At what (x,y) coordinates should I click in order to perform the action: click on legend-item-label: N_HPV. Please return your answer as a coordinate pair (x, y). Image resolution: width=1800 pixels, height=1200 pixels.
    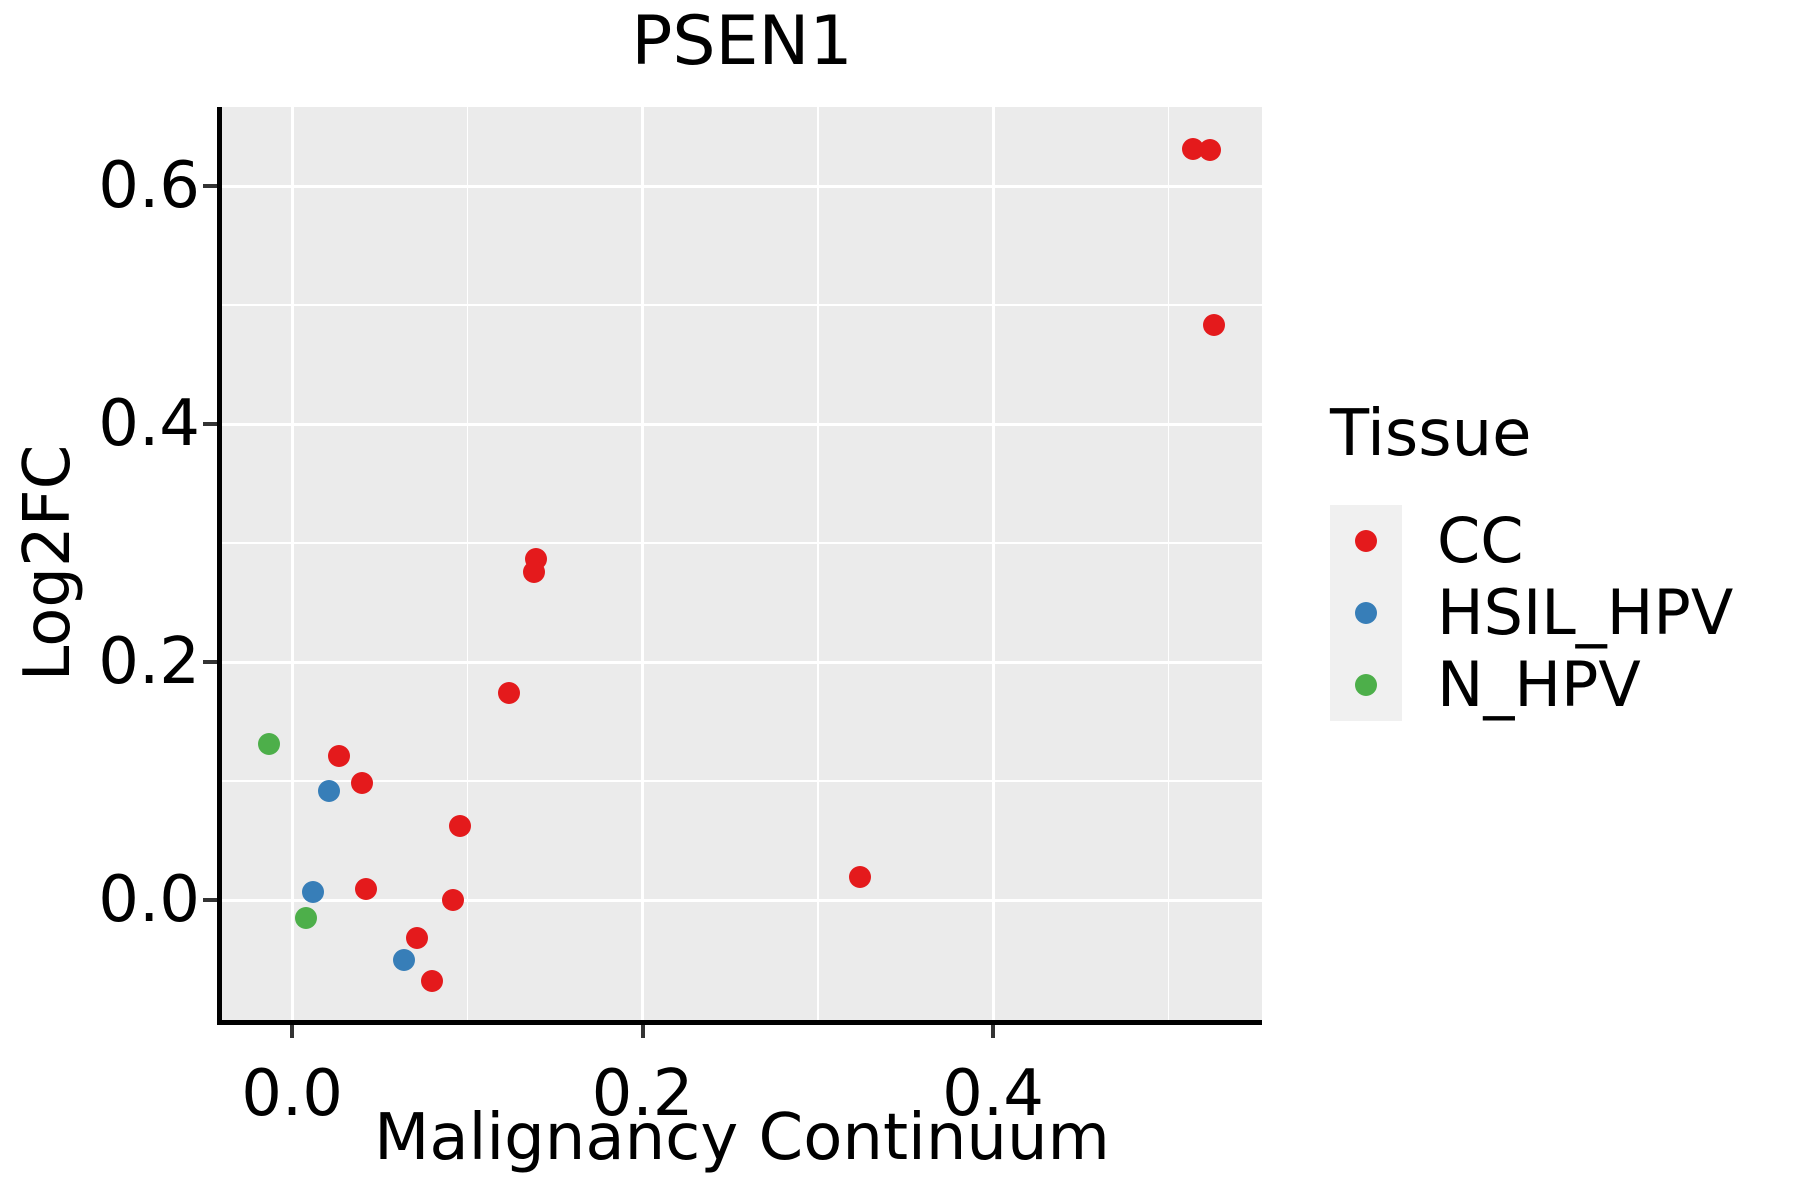
    Looking at the image, I should click on (1539, 684).